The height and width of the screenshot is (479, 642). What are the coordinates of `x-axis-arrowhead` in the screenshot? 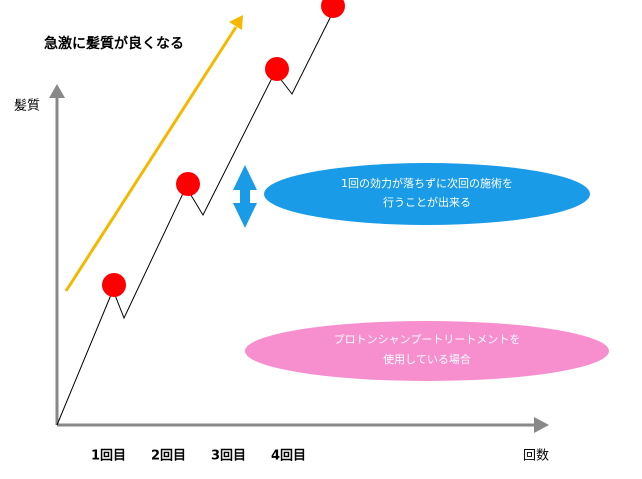 It's located at (541, 425).